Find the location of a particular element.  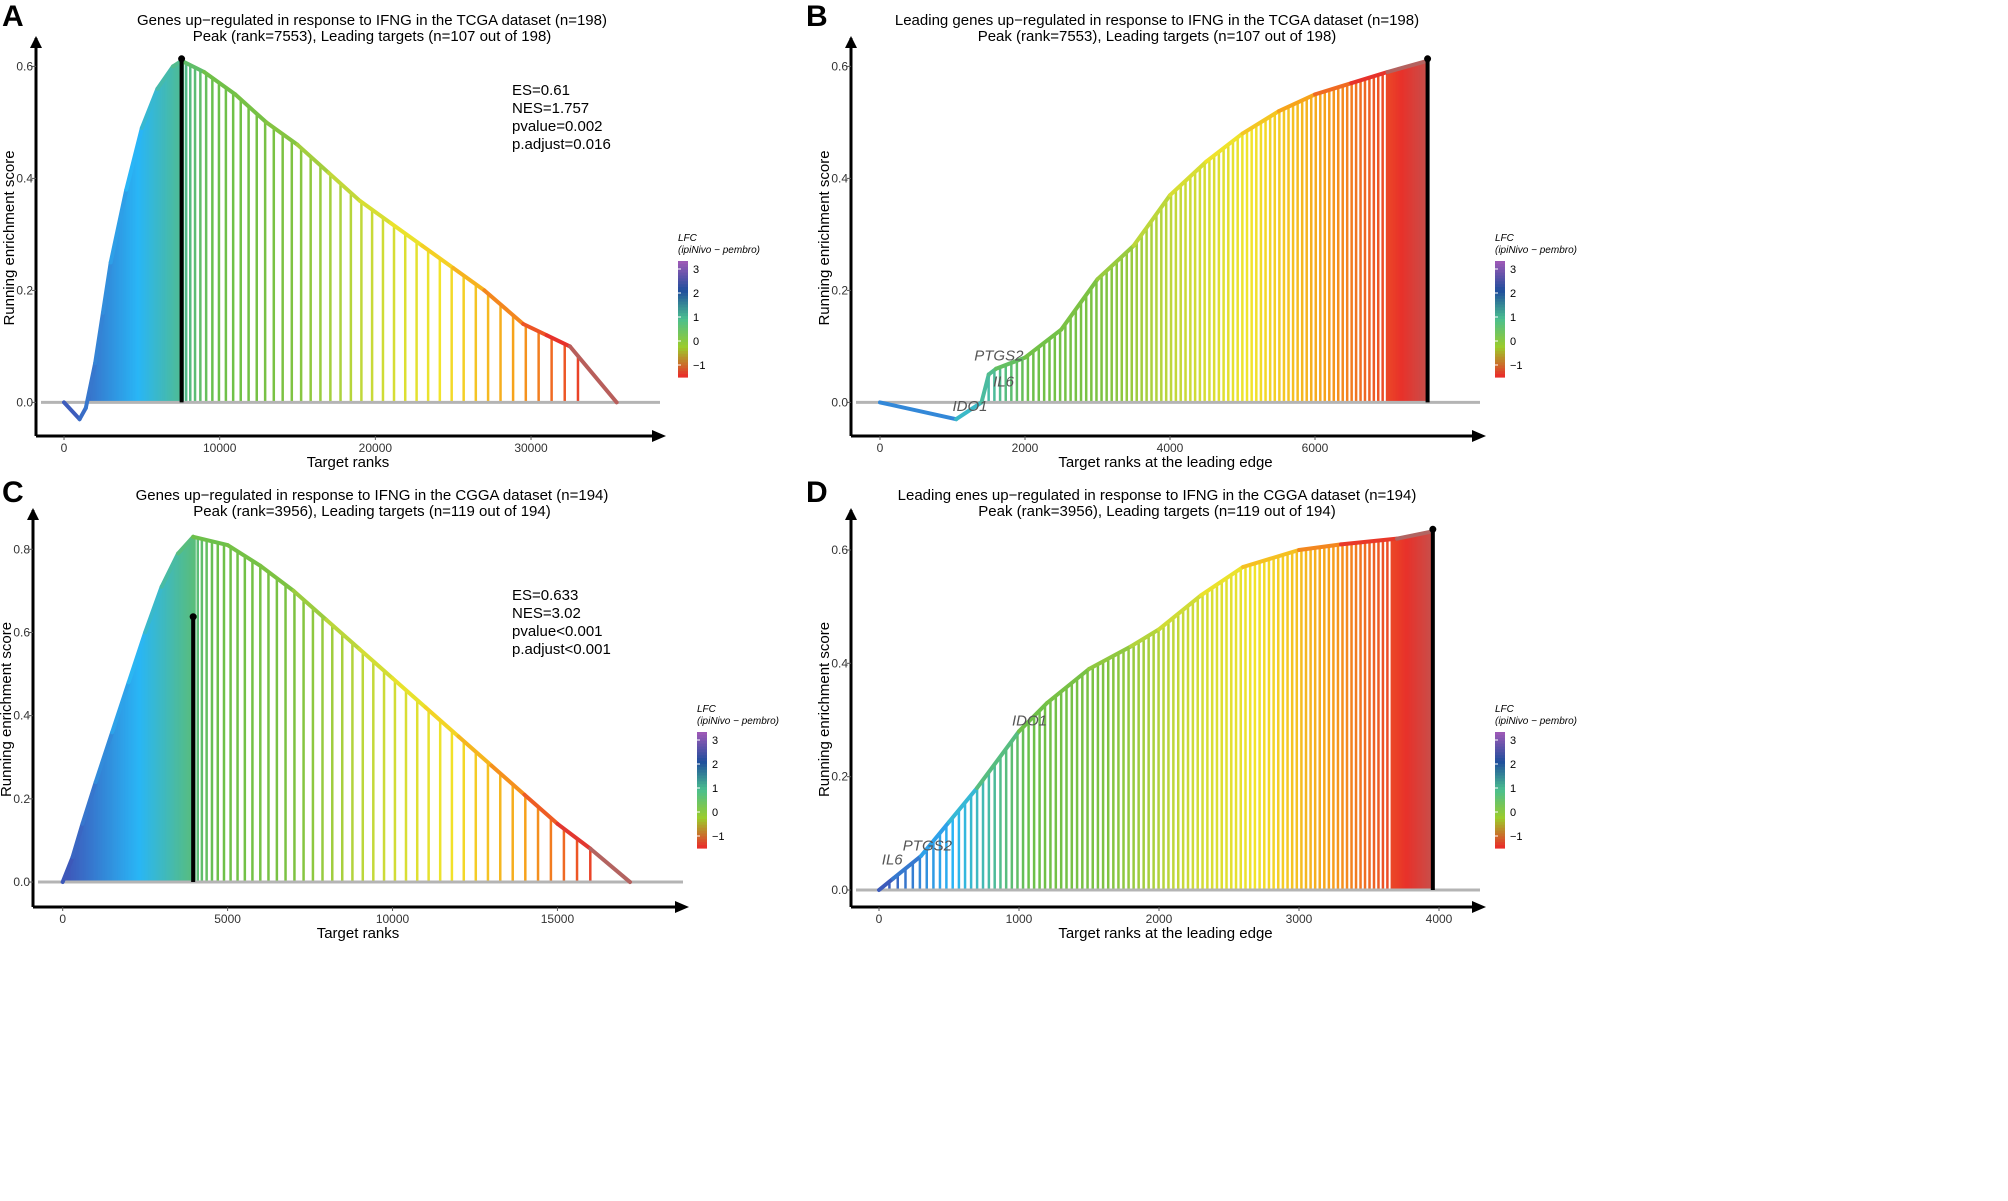

x-tick-label: 20000 is located at coordinates (376, 448).